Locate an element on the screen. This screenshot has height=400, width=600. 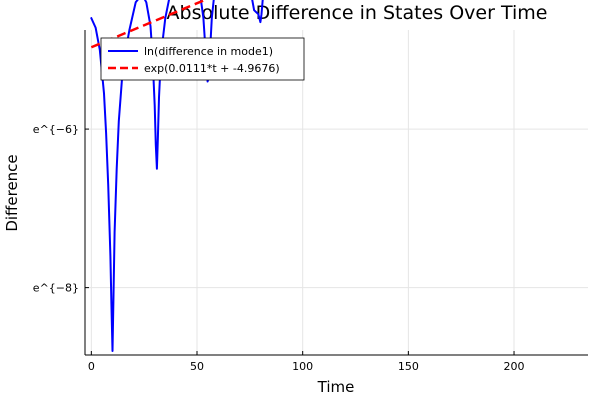
y-tick-label: e^{−8} is located at coordinates (56, 288).